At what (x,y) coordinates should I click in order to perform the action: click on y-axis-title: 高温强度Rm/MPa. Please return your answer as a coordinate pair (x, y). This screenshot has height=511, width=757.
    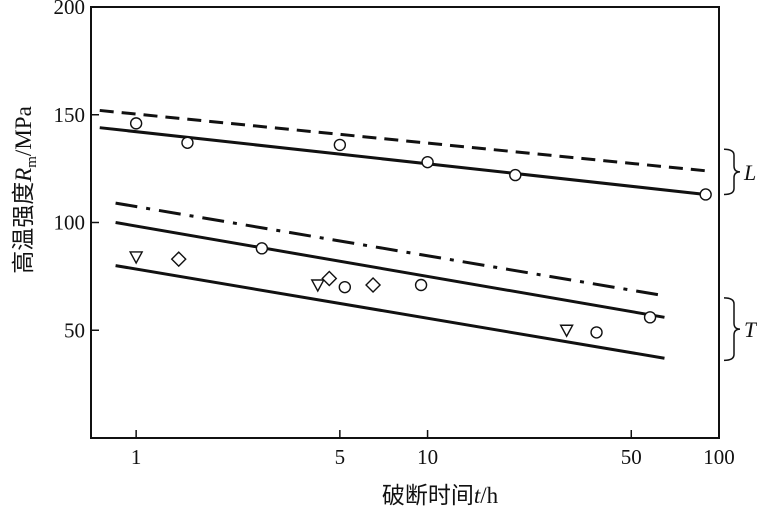
    Looking at the image, I should click on (25, 190).